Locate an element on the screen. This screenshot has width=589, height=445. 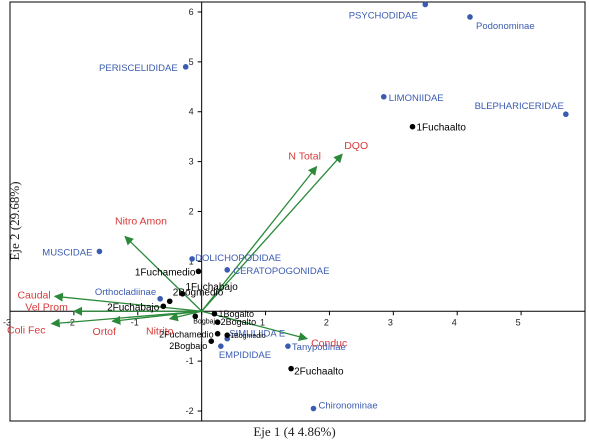
variable-label: Coli Fec is located at coordinates (26, 331).